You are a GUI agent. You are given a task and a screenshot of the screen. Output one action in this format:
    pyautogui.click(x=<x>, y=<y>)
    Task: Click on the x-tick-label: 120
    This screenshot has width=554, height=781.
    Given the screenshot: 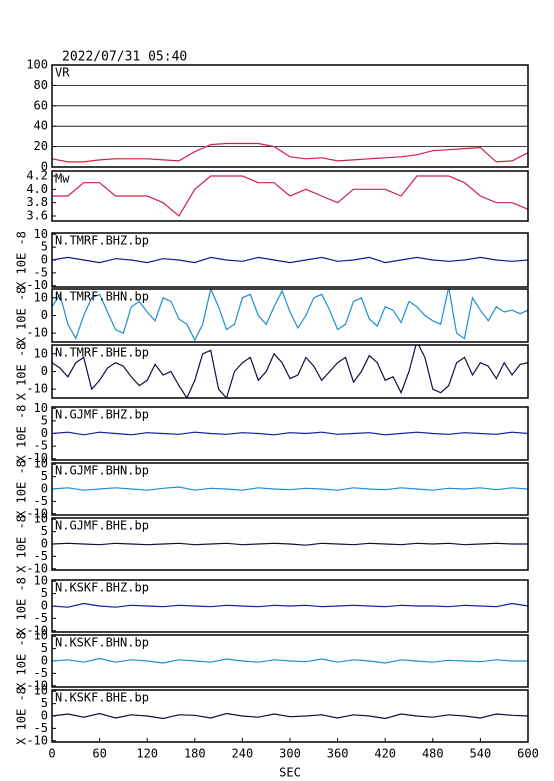 What is the action you would take?
    pyautogui.click(x=147, y=754)
    